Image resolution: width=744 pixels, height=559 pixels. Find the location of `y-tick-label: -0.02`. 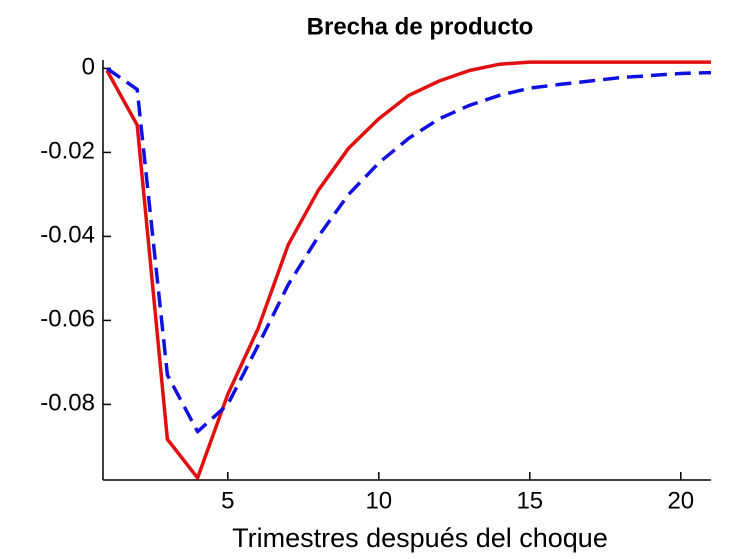

y-tick-label: -0.02 is located at coordinates (67, 151).